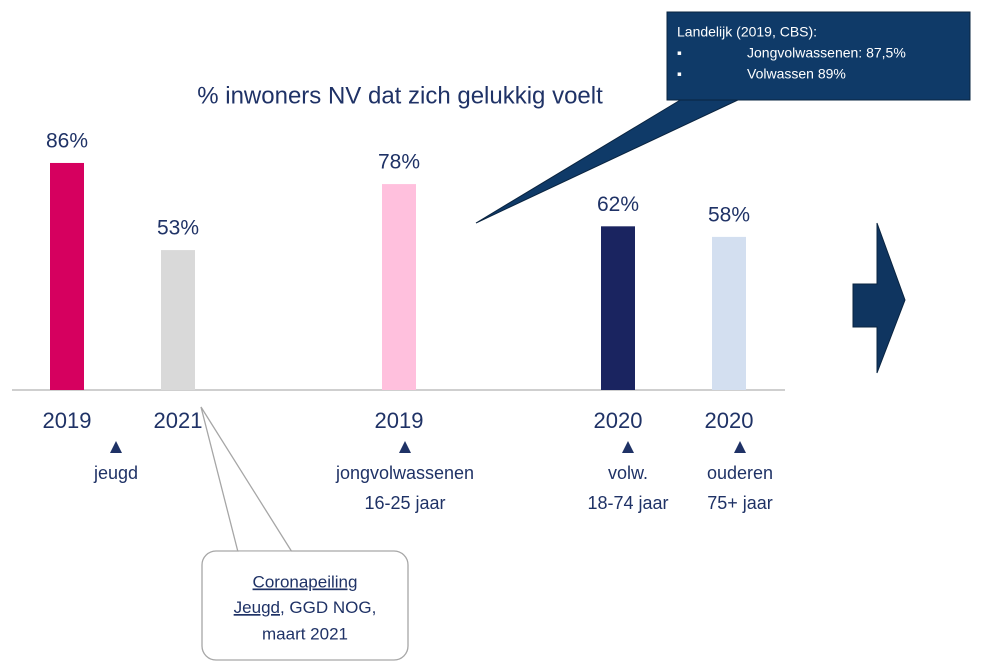  What do you see at coordinates (628, 473) in the screenshot?
I see `group-label: volw.` at bounding box center [628, 473].